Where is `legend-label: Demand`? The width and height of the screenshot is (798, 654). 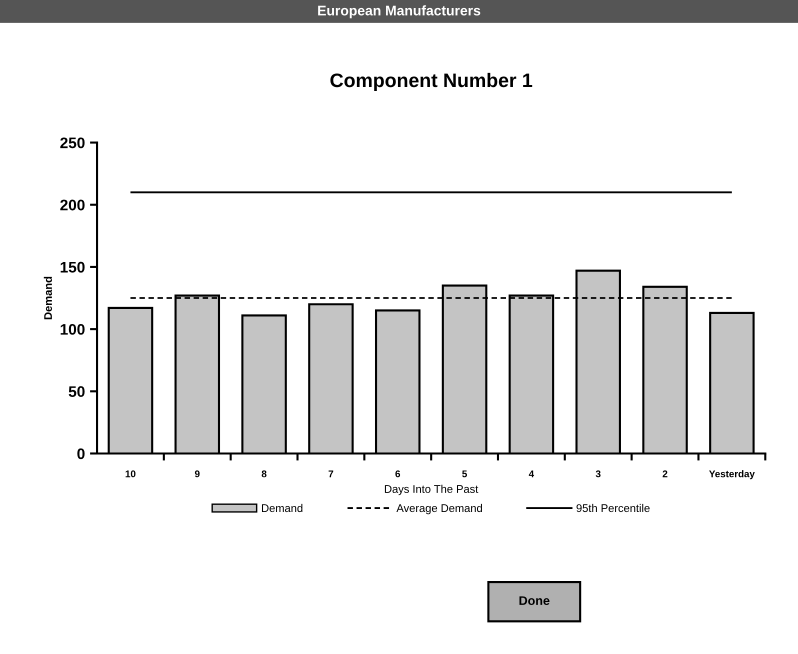
legend-label: Demand is located at coordinates (282, 508).